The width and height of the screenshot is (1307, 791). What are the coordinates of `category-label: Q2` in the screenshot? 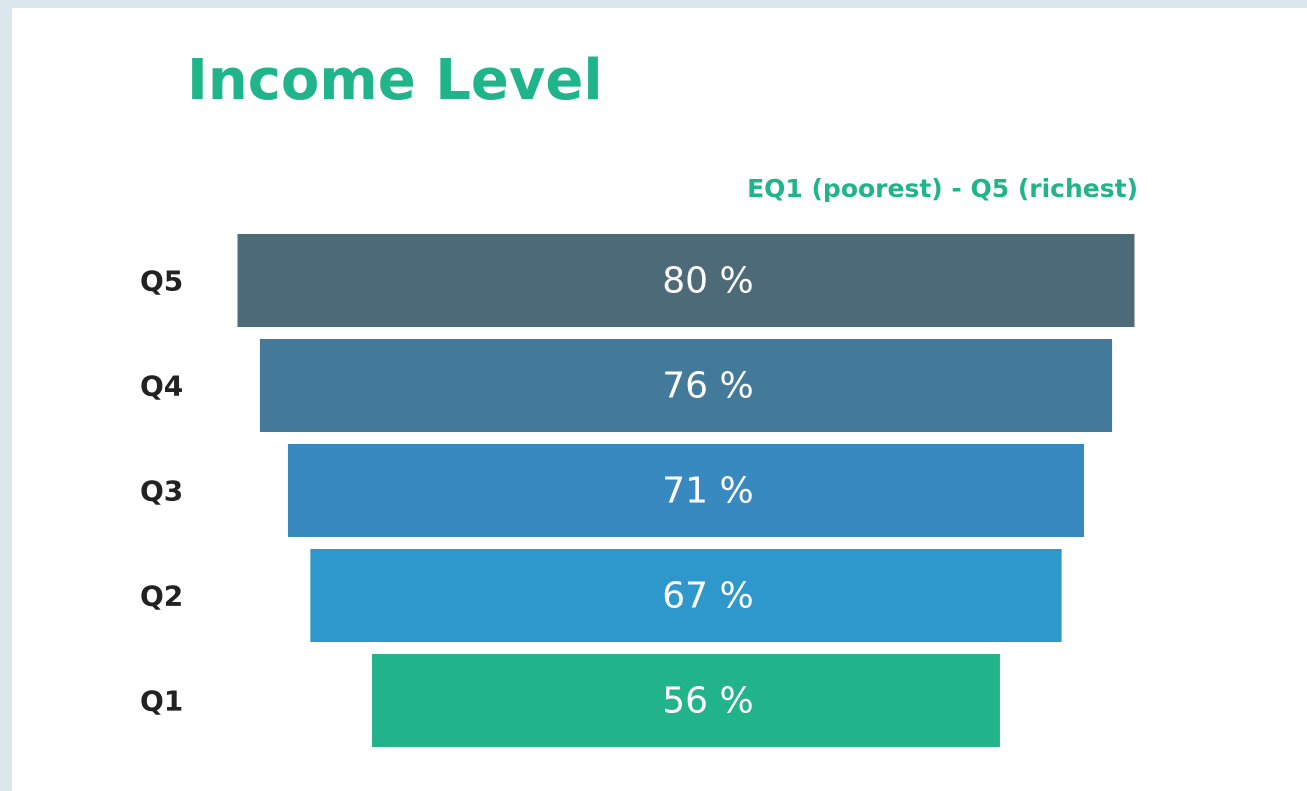 It's located at (161, 596).